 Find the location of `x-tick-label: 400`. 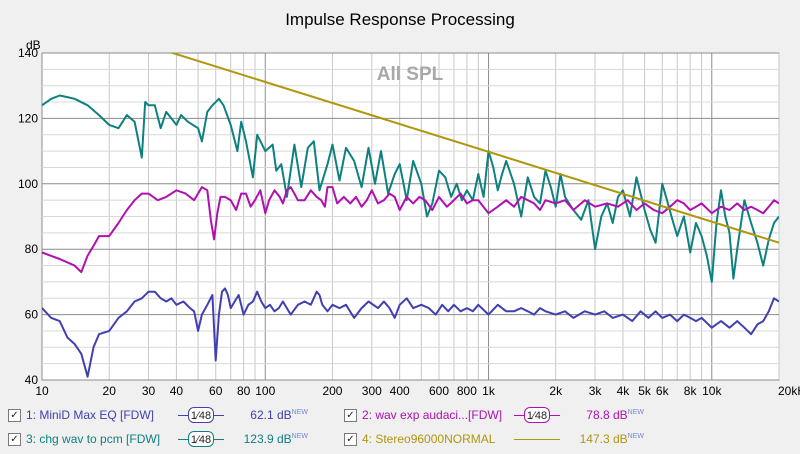

x-tick-label: 400 is located at coordinates (400, 391).